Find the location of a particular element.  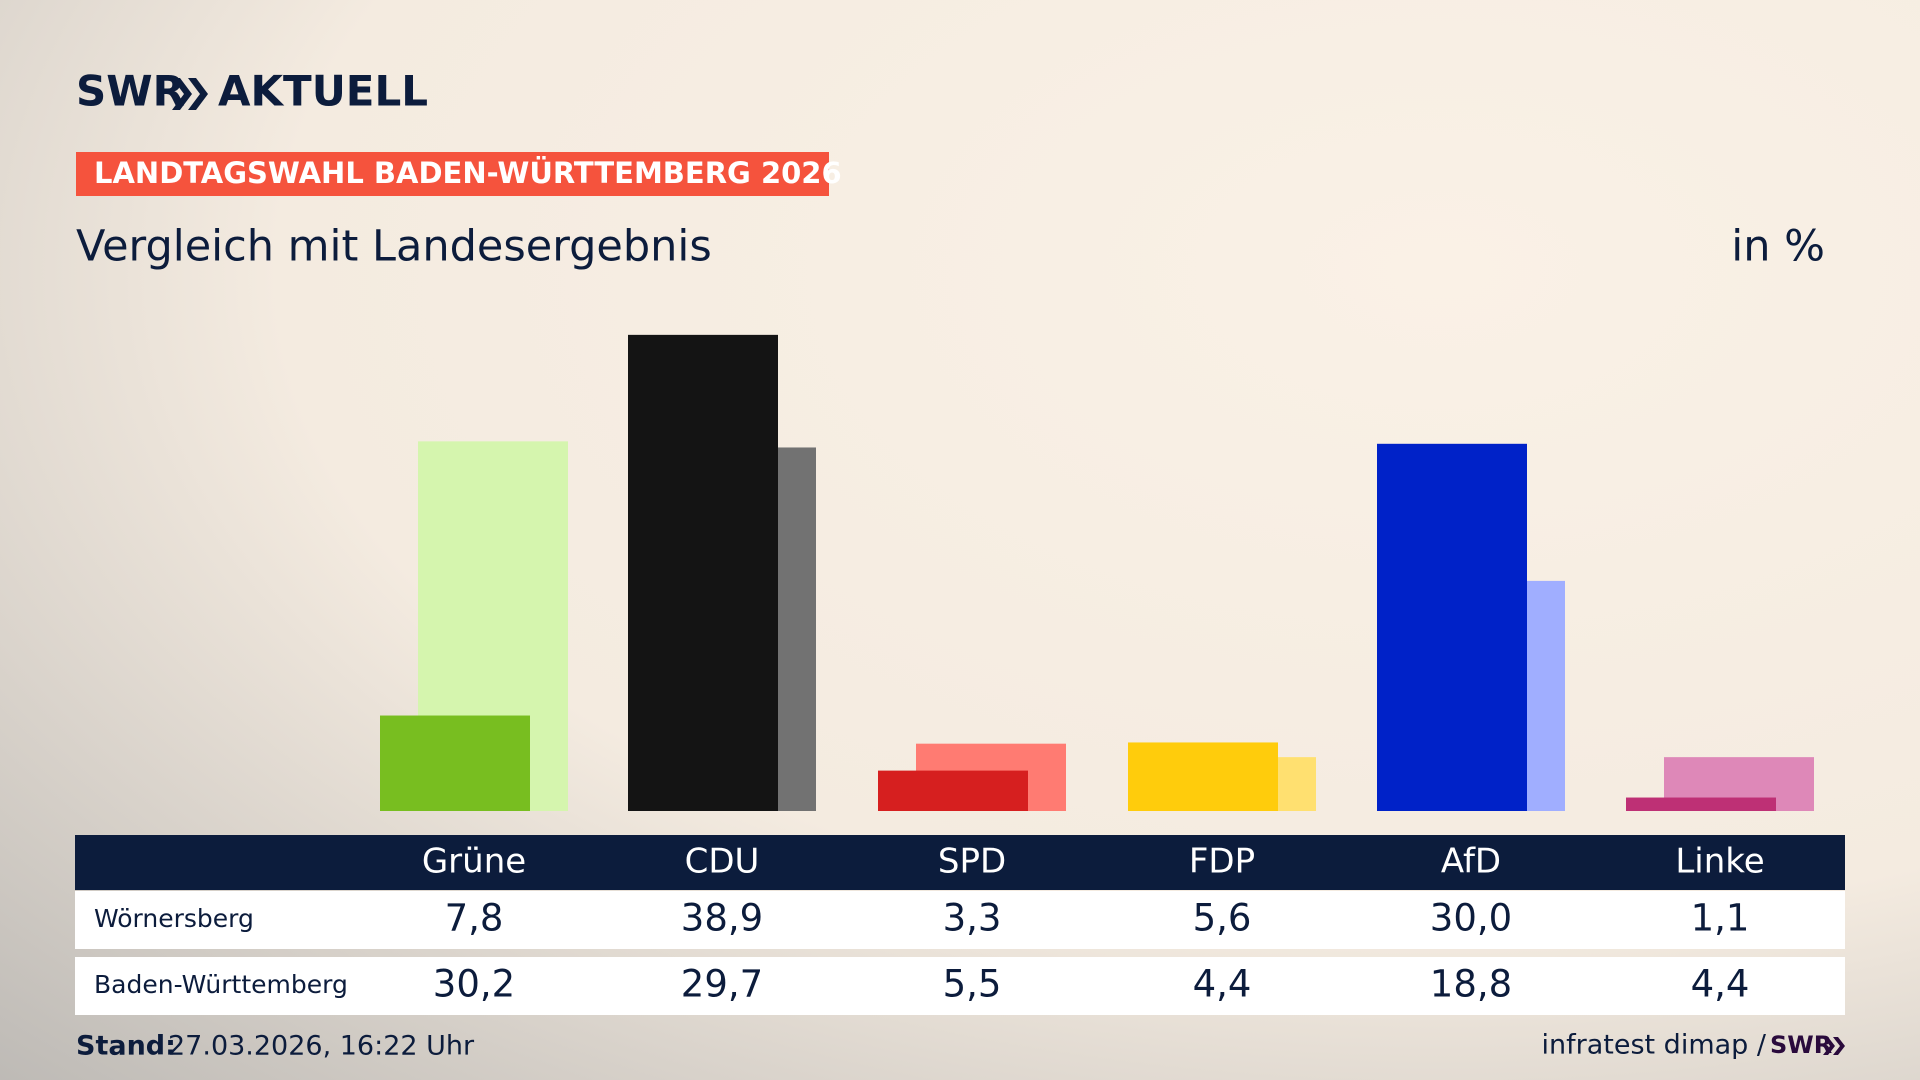

kicker: LANDTAGSWAHL BADEN-WÜRTTEMBERG 2026 is located at coordinates (468, 173).